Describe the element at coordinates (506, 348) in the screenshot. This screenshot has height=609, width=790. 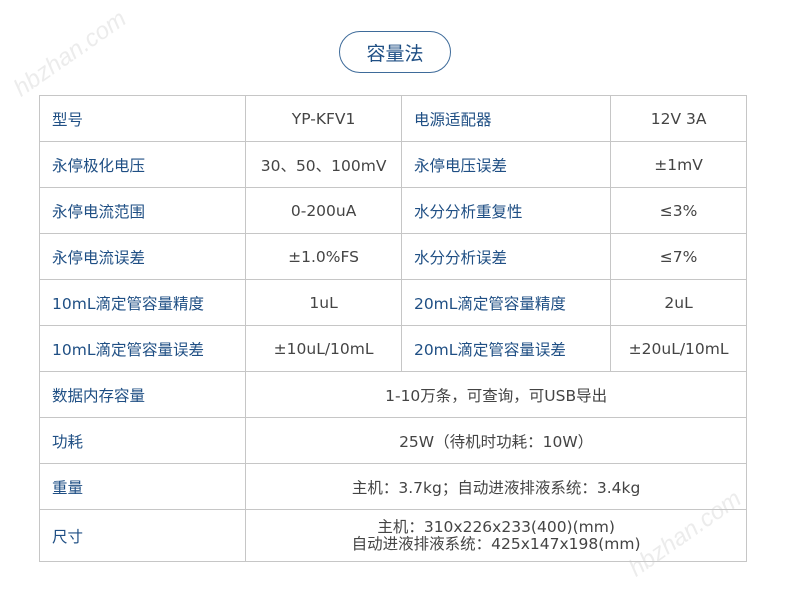
I see `spec-label: 20mL滴定管容量误差` at that location.